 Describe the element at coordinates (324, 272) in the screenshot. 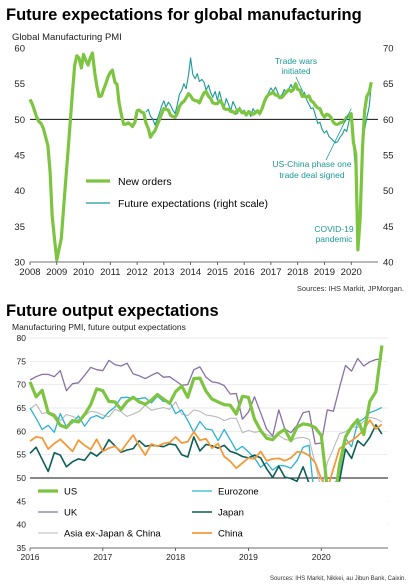

I see `chart1-x-tick-label: 2019` at that location.